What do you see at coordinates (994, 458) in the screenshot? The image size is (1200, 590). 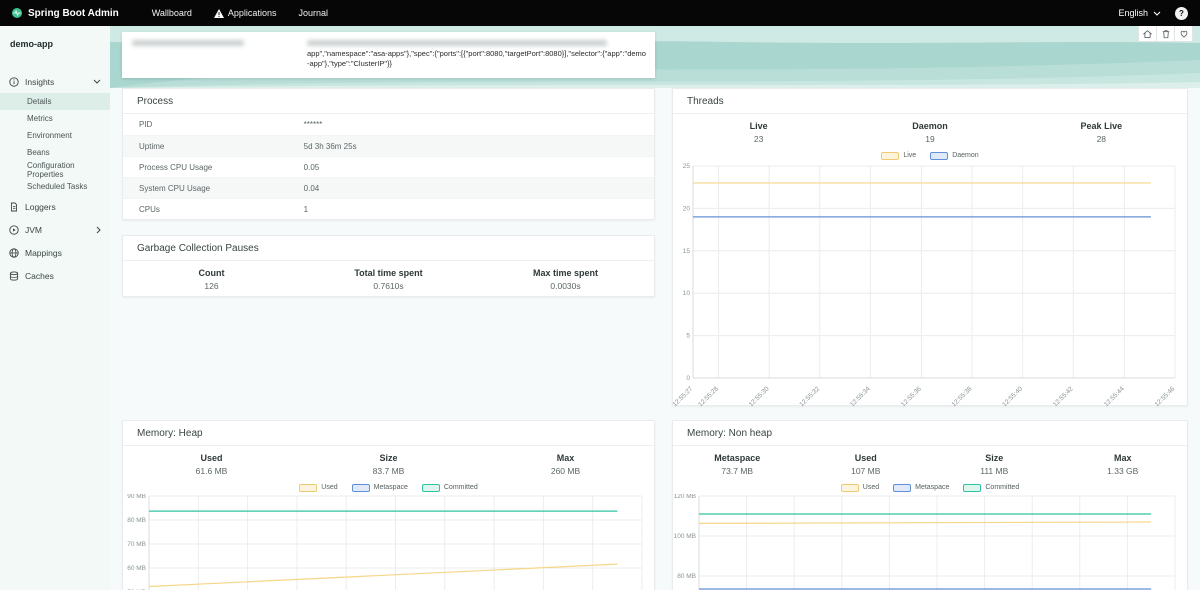 I see `stat-label: Size` at bounding box center [994, 458].